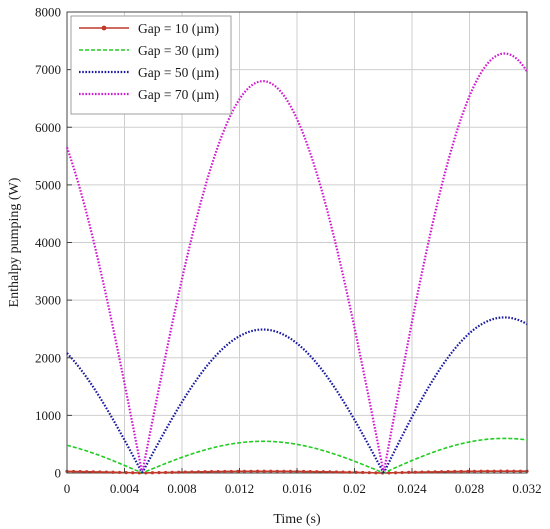 The image size is (550, 529). I want to click on y-tick-label: 4000, so click(48, 242).